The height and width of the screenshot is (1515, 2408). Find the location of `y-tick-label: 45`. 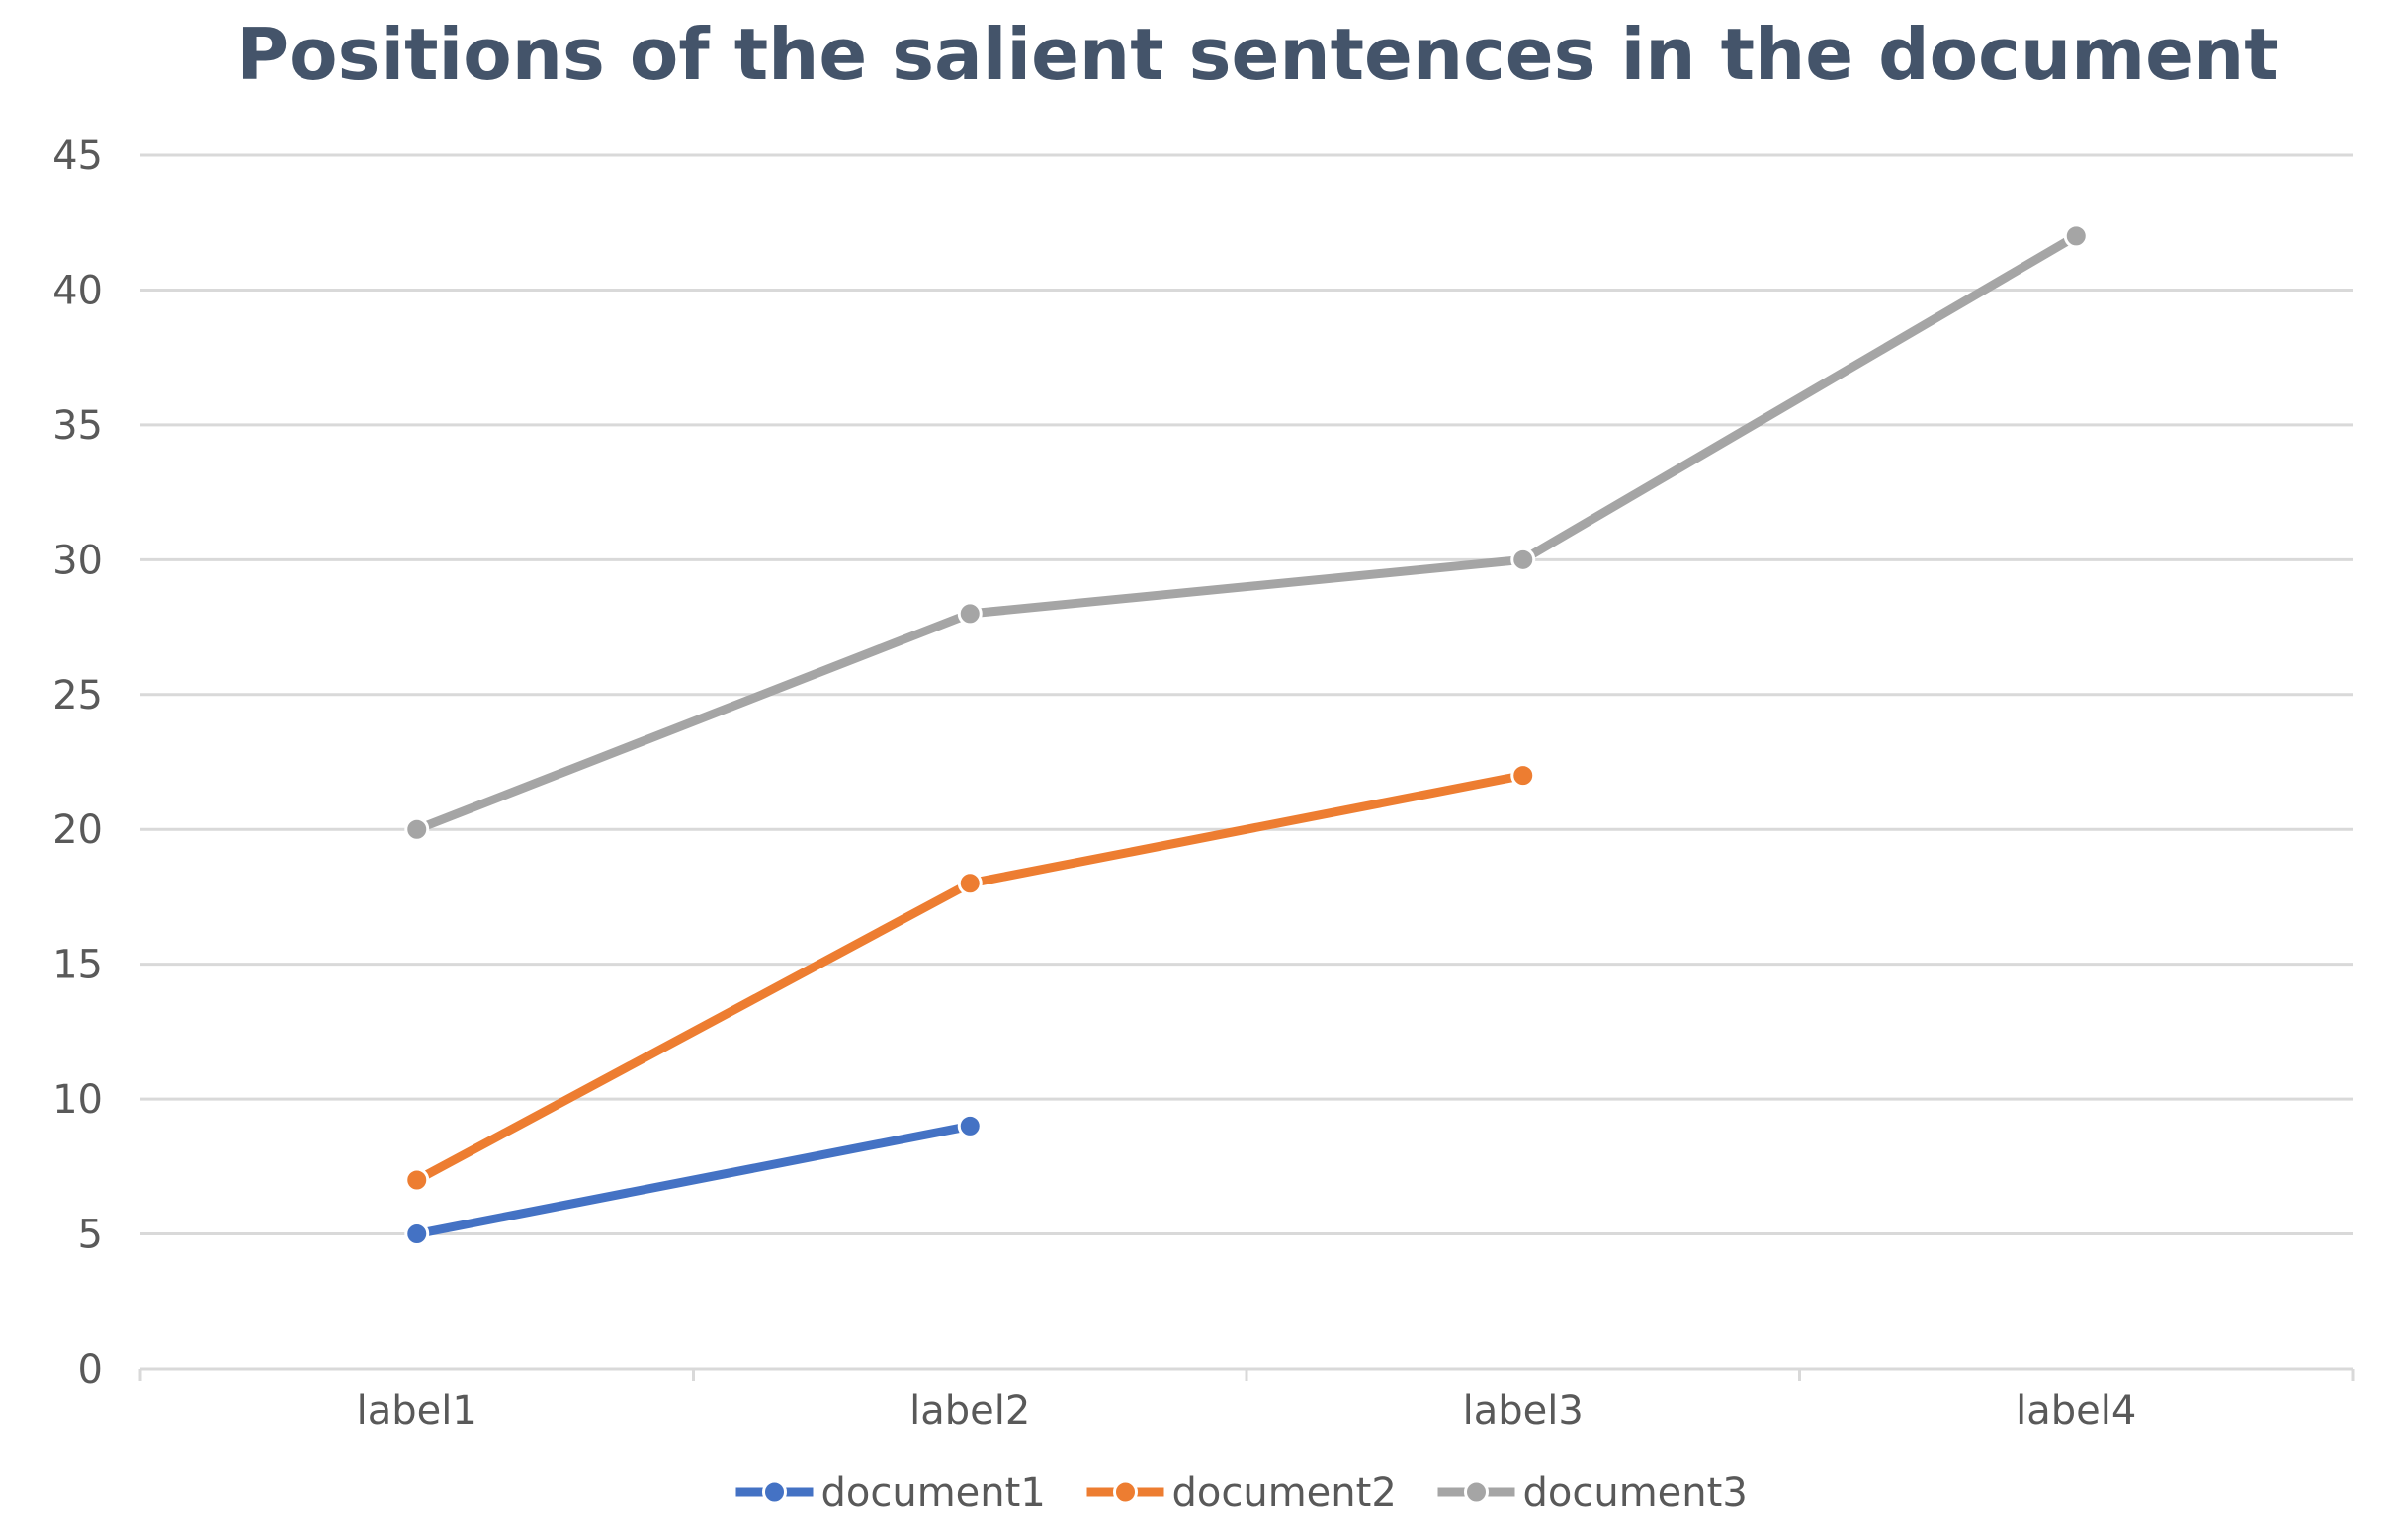

y-tick-label: 45 is located at coordinates (78, 156).